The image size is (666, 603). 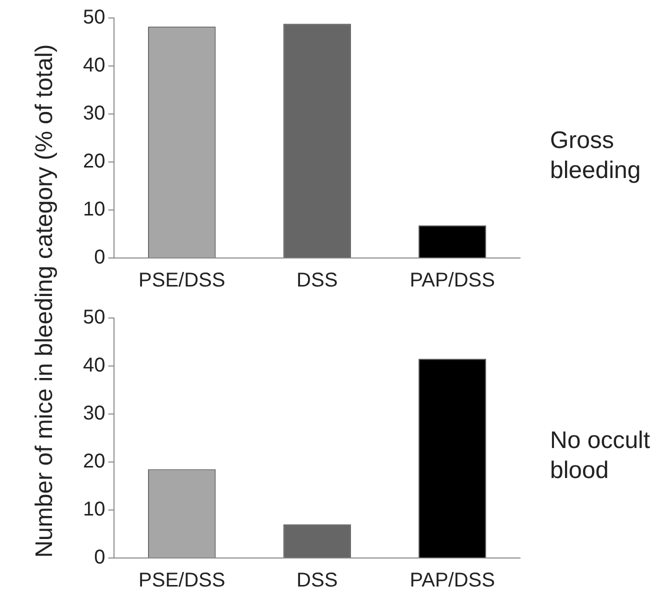 I want to click on text: Gross bleeding, so click(x=596, y=156).